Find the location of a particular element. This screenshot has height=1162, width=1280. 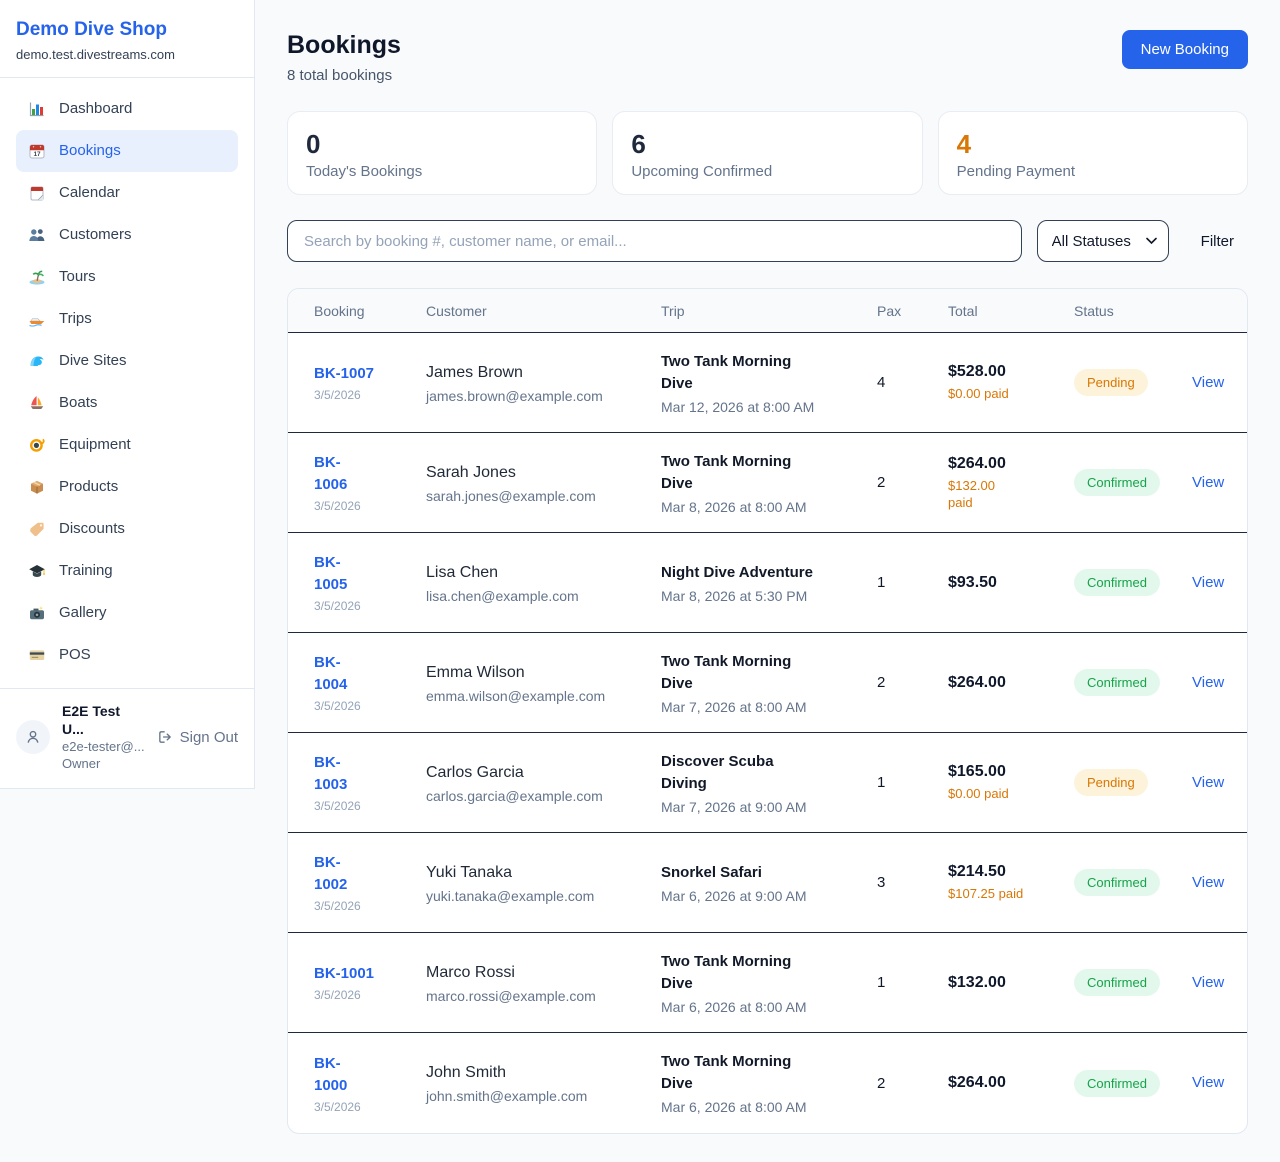

trip-datetime: Mar 12, 2026 at 8:00 AM is located at coordinates (738, 406).